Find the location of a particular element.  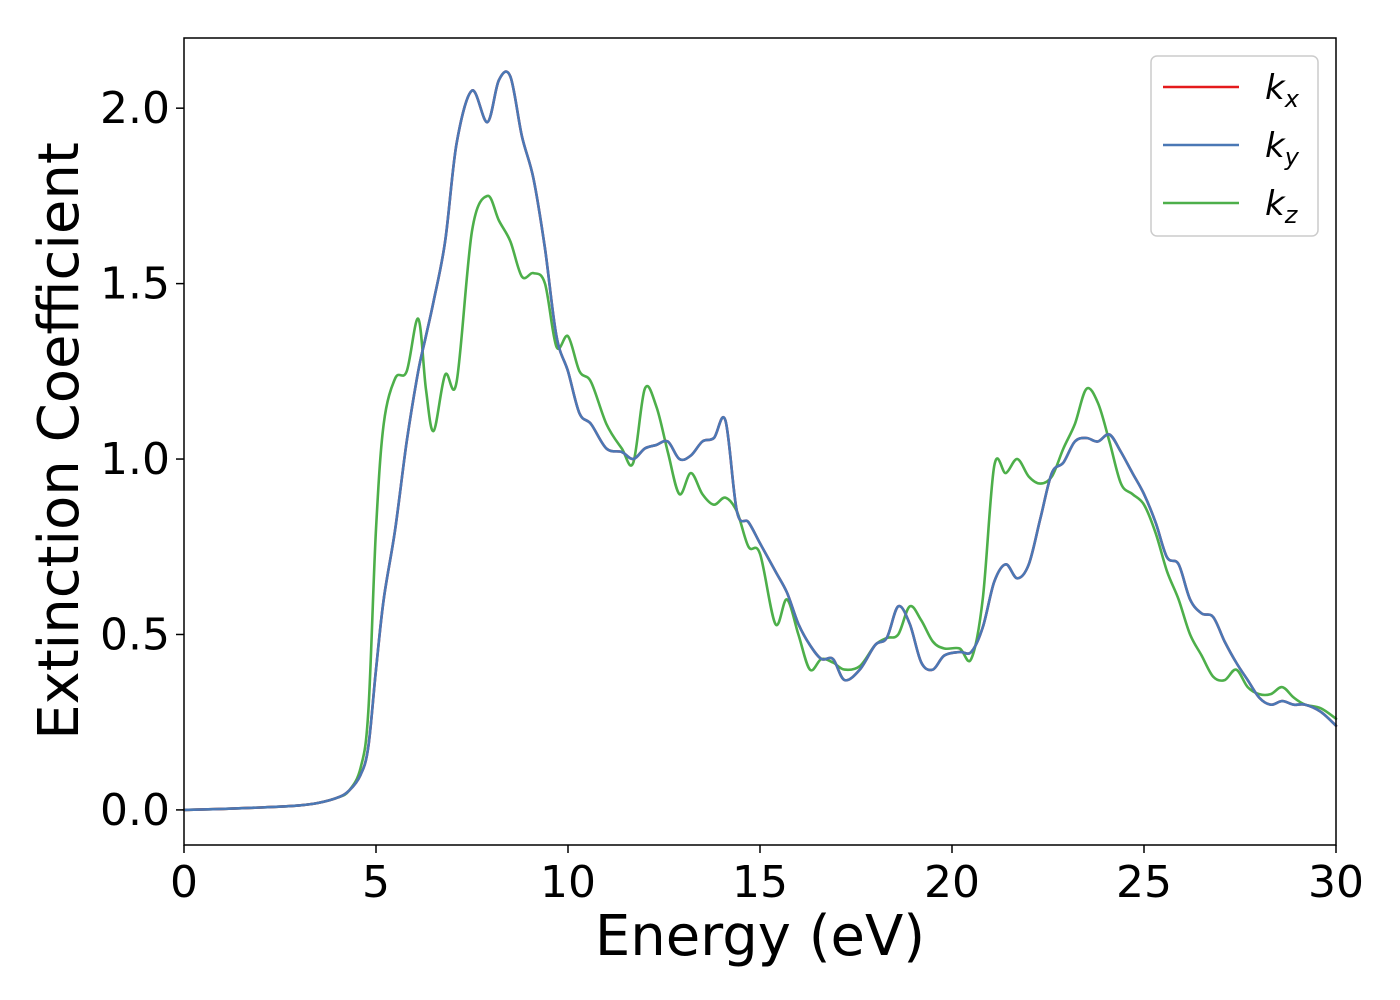

x-tick-label: 0 is located at coordinates (184, 882).